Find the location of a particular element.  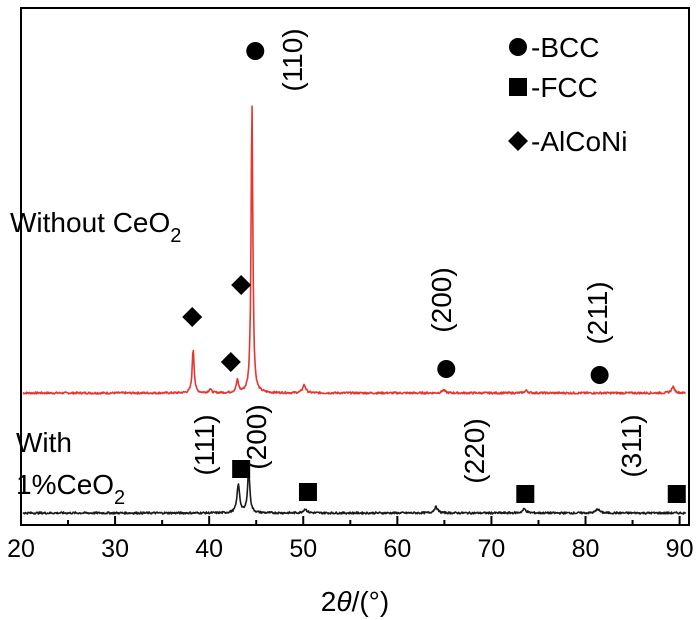

series-label: With is located at coordinates (44, 442).